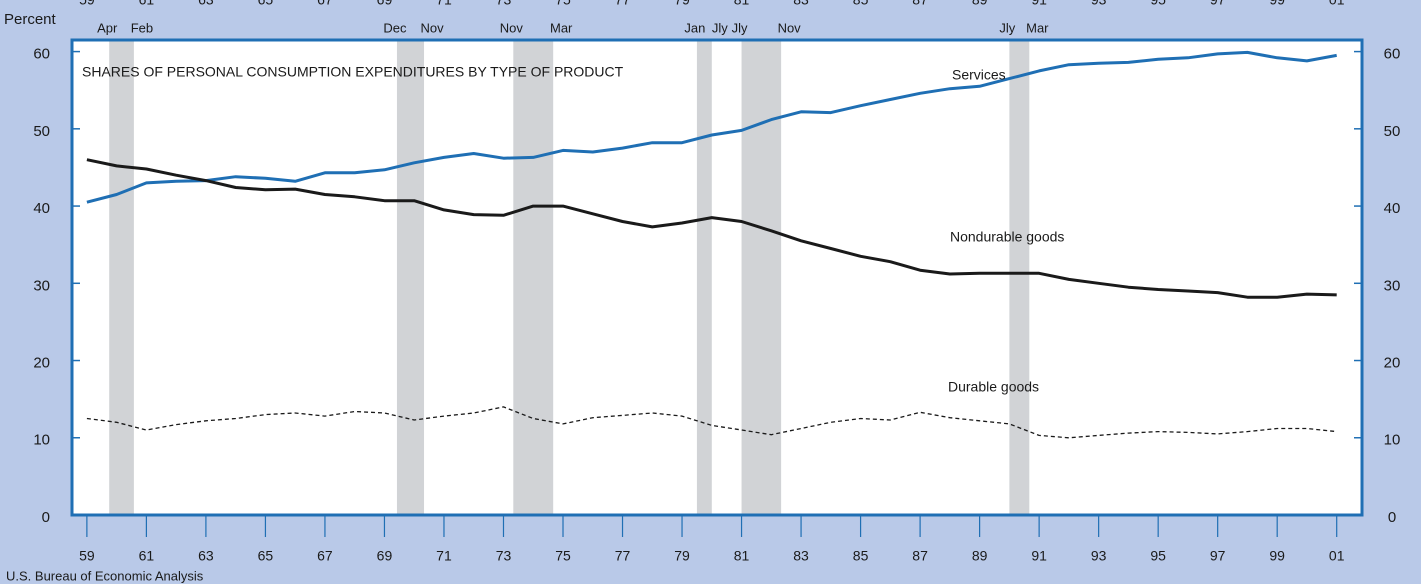 This screenshot has width=1421, height=584. I want to click on y2-tick-label: 0, so click(1392, 517).